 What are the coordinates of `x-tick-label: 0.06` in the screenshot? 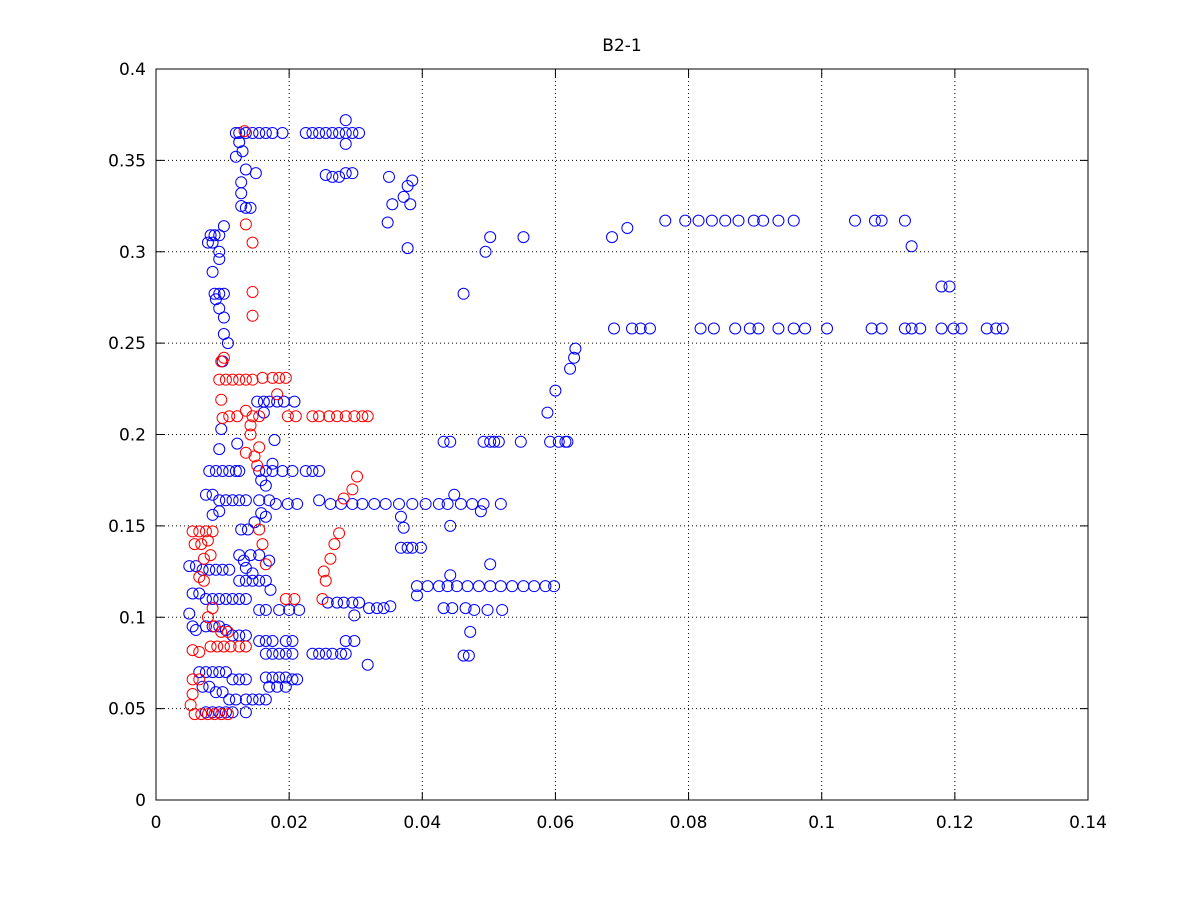 It's located at (555, 823).